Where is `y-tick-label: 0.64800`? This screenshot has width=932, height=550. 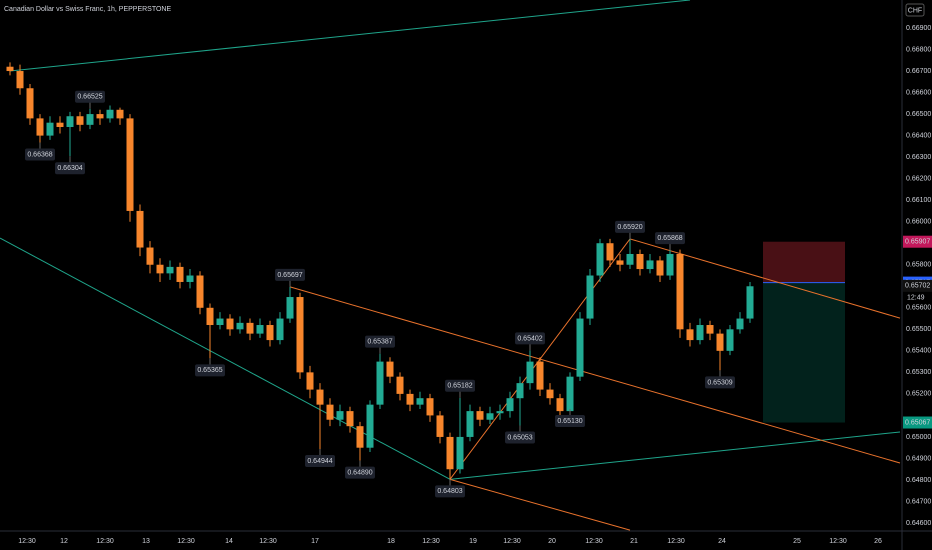
y-tick-label: 0.64800 is located at coordinates (918, 480).